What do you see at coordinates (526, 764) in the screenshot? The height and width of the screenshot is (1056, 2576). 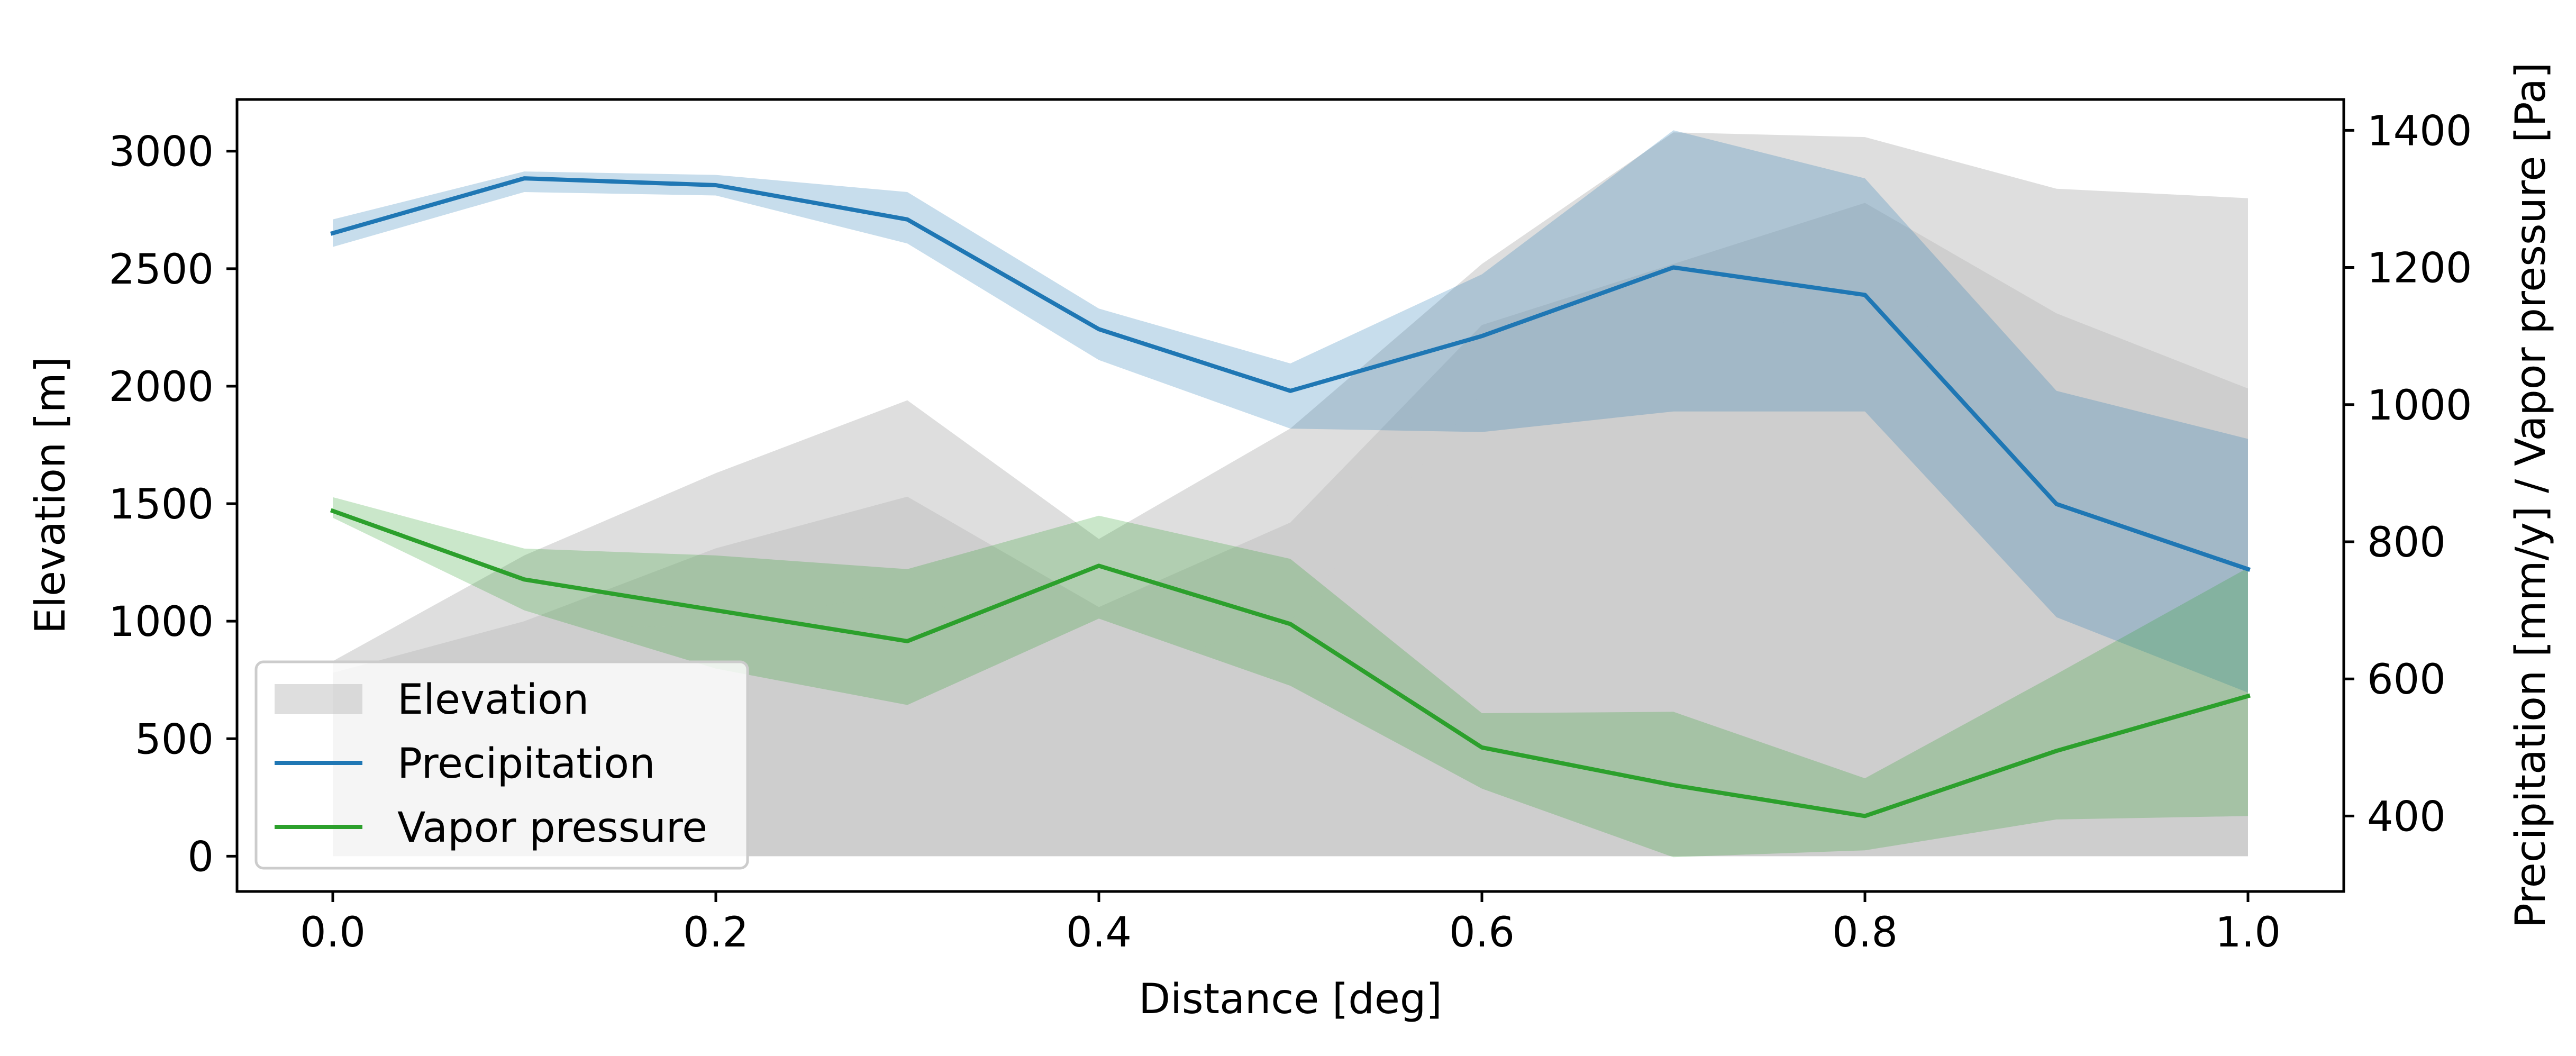 I see `legend-label-precipitation: Precipitation` at bounding box center [526, 764].